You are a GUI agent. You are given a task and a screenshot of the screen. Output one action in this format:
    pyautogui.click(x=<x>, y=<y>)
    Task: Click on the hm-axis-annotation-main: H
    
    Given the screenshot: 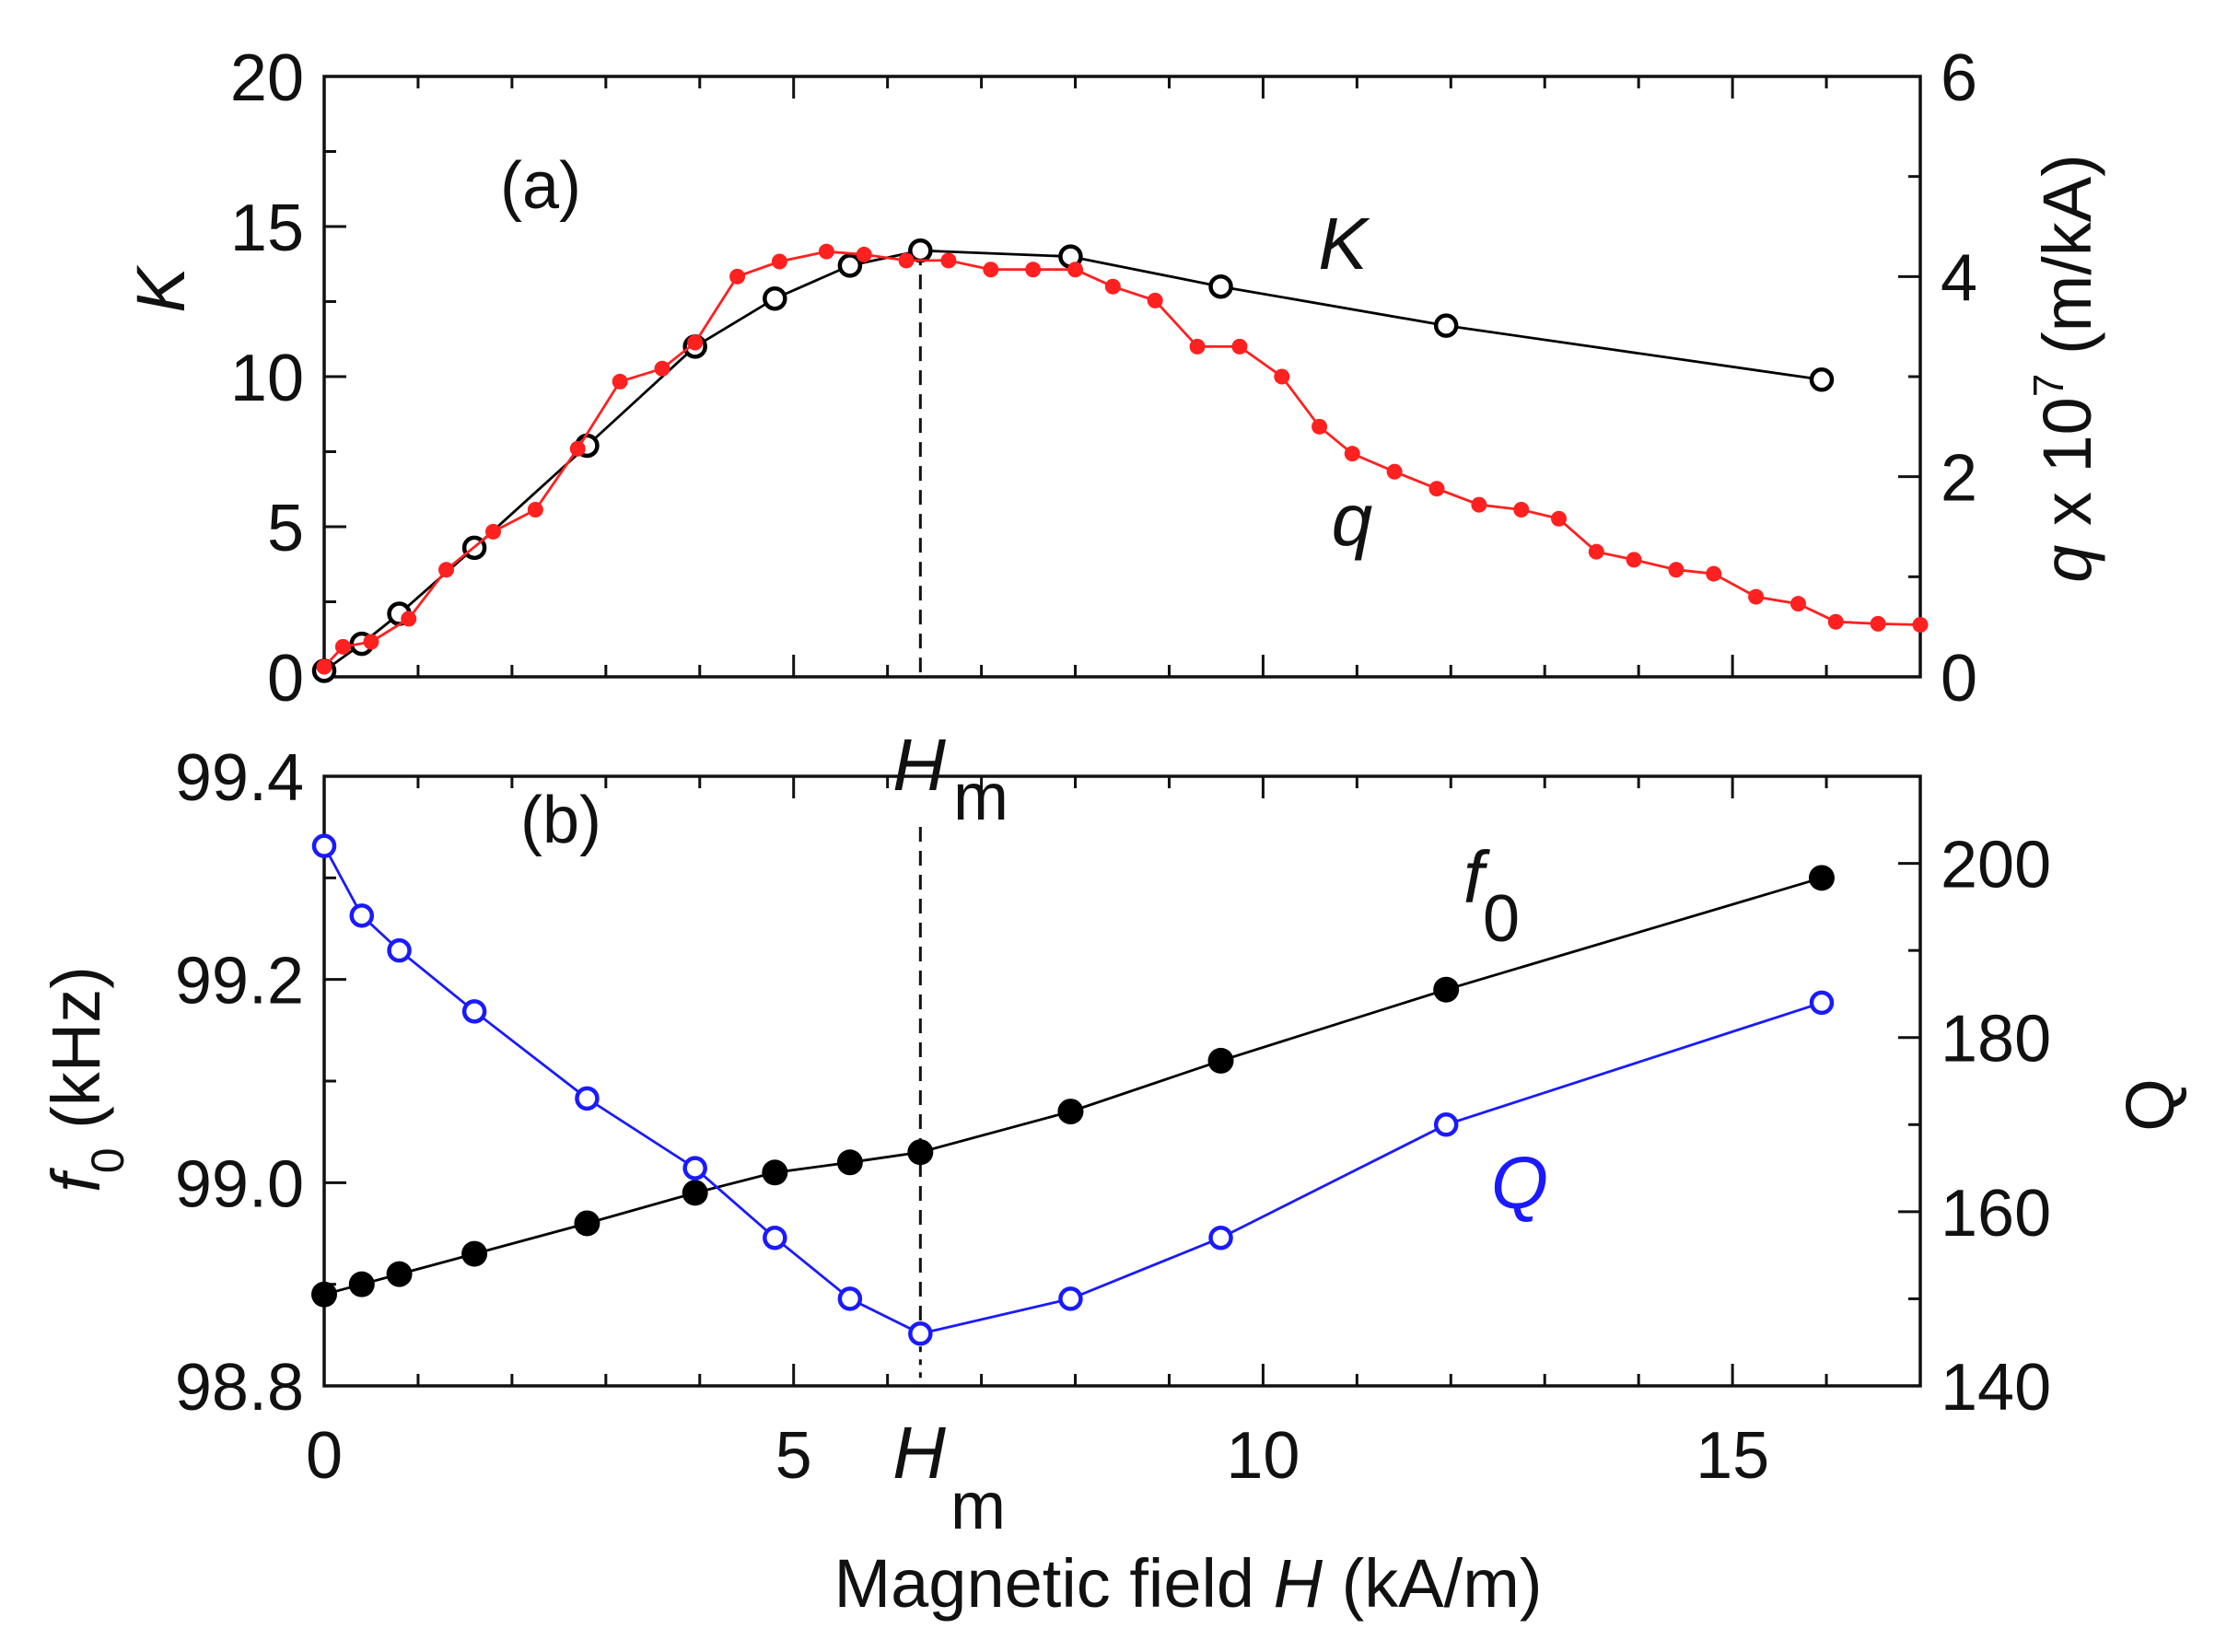 What is the action you would take?
    pyautogui.click(x=919, y=1453)
    